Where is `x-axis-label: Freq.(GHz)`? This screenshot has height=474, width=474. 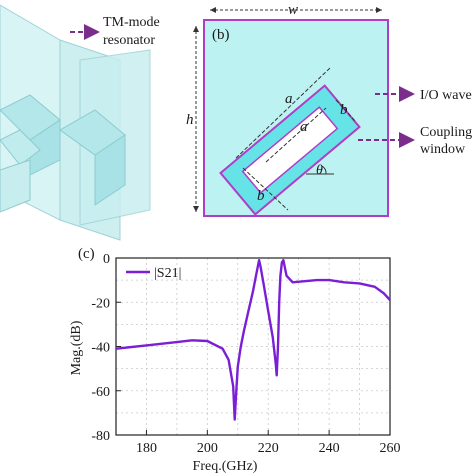 x-axis-label: Freq.(GHz) is located at coordinates (225, 466).